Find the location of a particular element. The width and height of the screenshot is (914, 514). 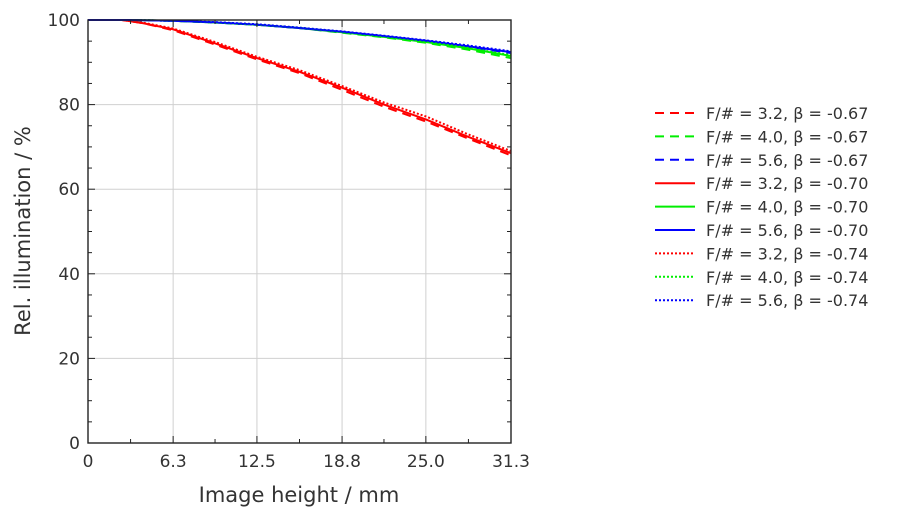

x-tick-label: 25.0 is located at coordinates (426, 462).